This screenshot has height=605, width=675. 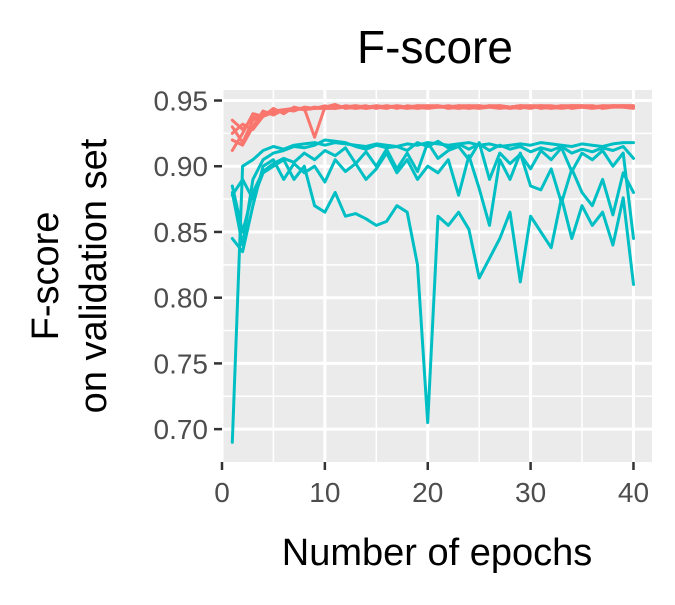 What do you see at coordinates (437, 553) in the screenshot?
I see `x-axis-title: Number of epochs` at bounding box center [437, 553].